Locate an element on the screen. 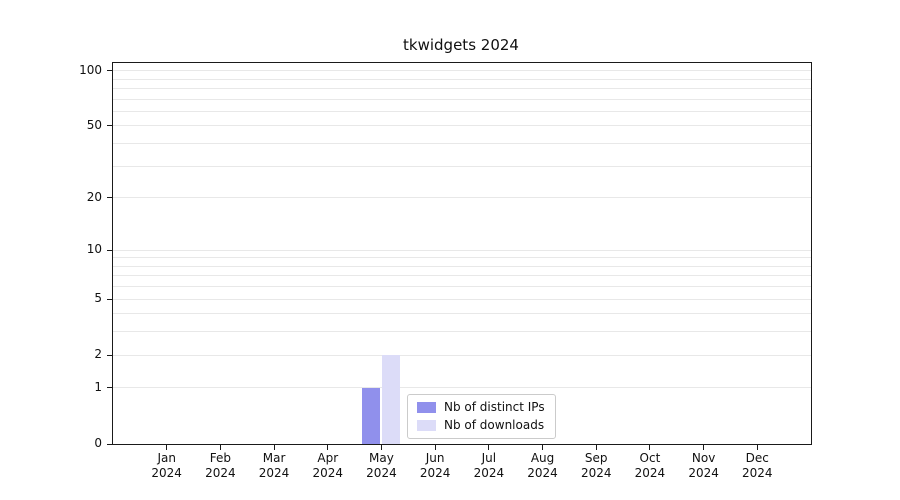 This screenshot has height=500, width=900. x-tick-month: May is located at coordinates (381, 458).